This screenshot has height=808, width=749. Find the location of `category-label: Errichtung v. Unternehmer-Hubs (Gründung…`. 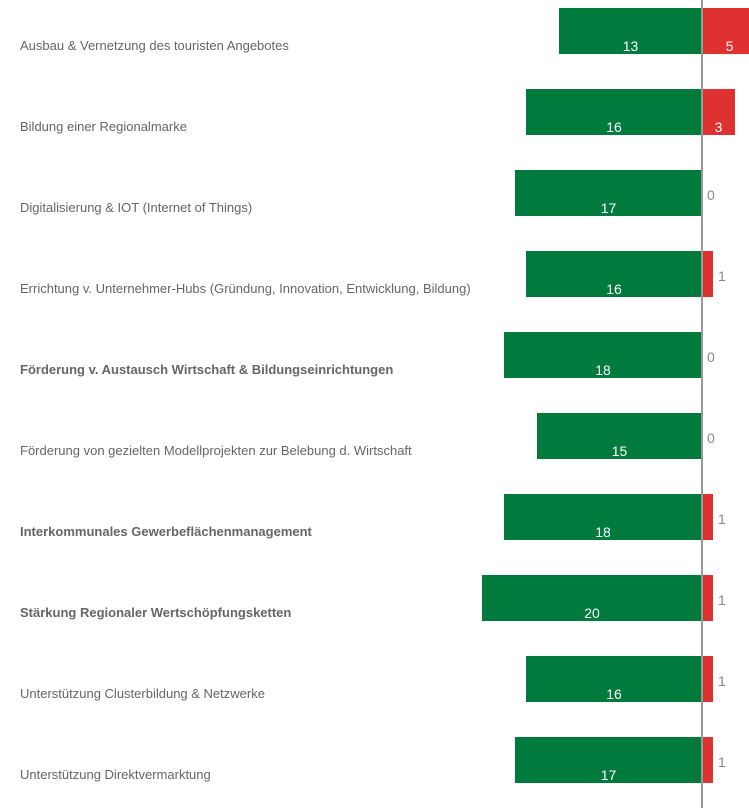

category-label: Errichtung v. Unternehmer-Hubs (Gründung… is located at coordinates (245, 288).